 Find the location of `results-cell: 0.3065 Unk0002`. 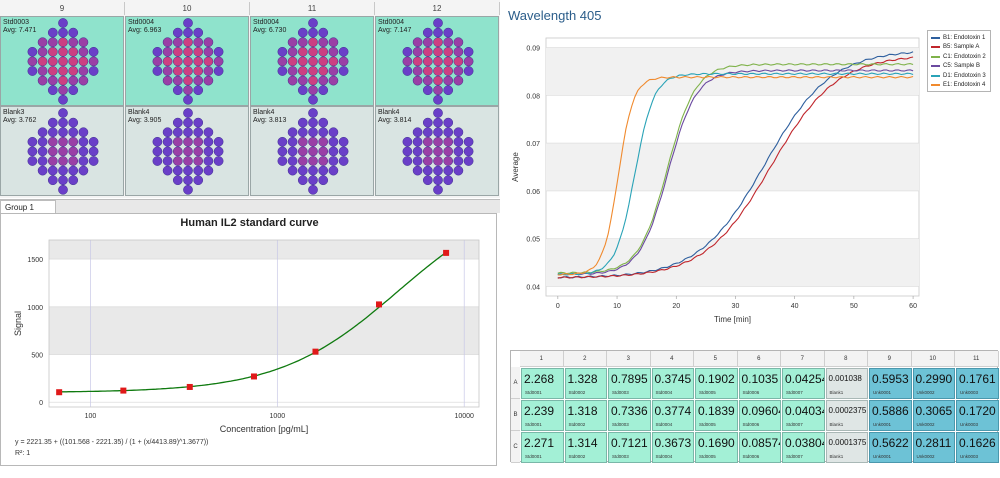

results-cell: 0.3065 Unk0002 is located at coordinates (933, 415).